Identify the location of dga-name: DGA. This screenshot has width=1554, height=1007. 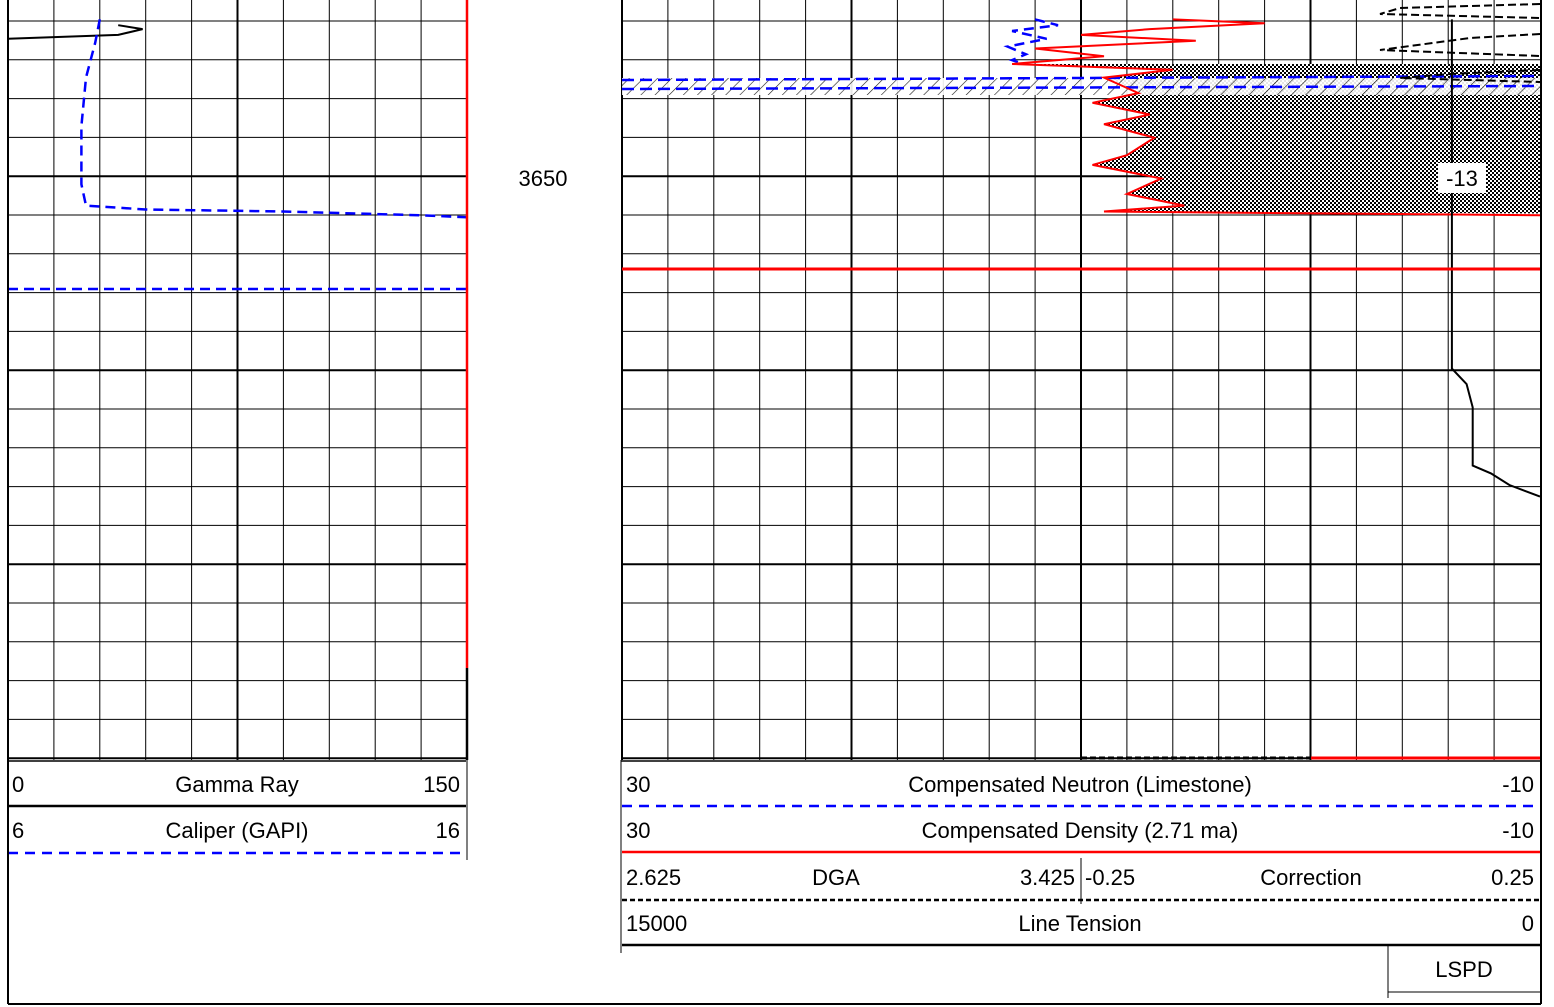
(836, 877).